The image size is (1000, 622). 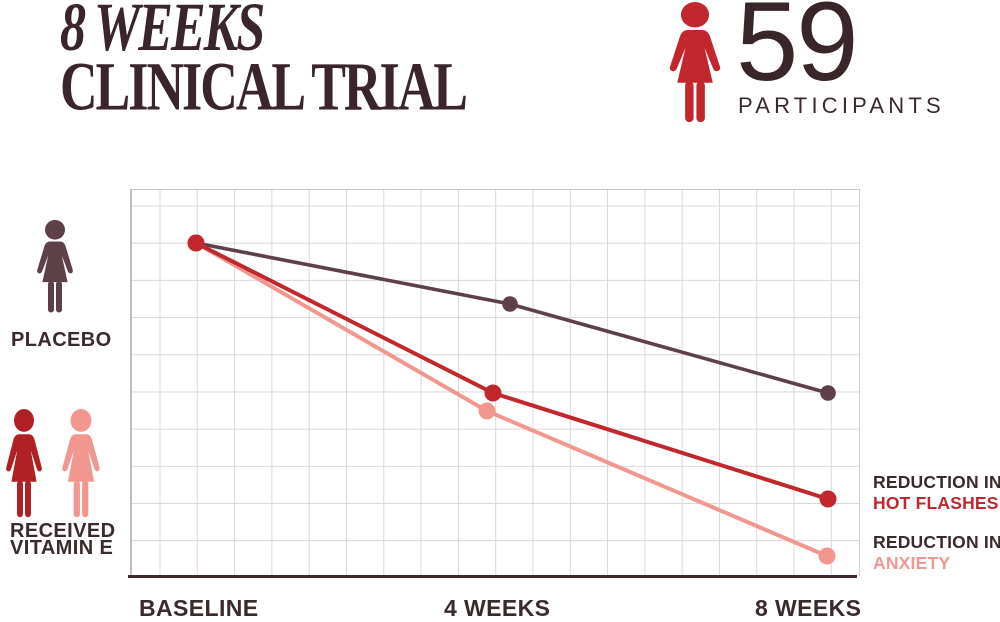 I want to click on vitamin-e-label: RECEIVED VITAMIN E, so click(x=63, y=539).